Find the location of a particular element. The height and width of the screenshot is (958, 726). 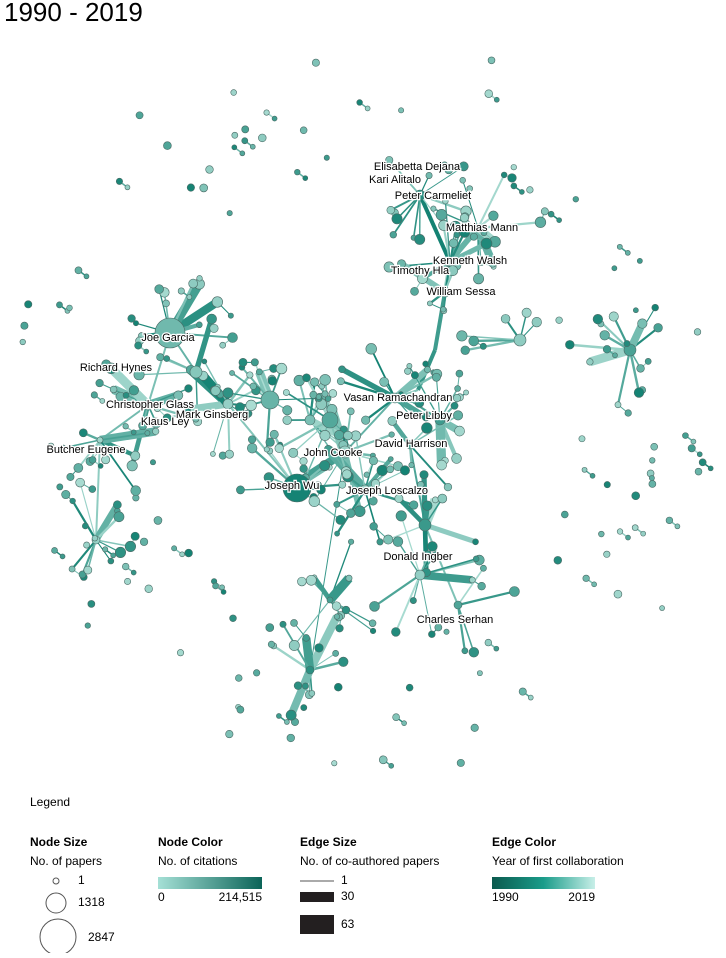

edge is located at coordinates (339, 589).